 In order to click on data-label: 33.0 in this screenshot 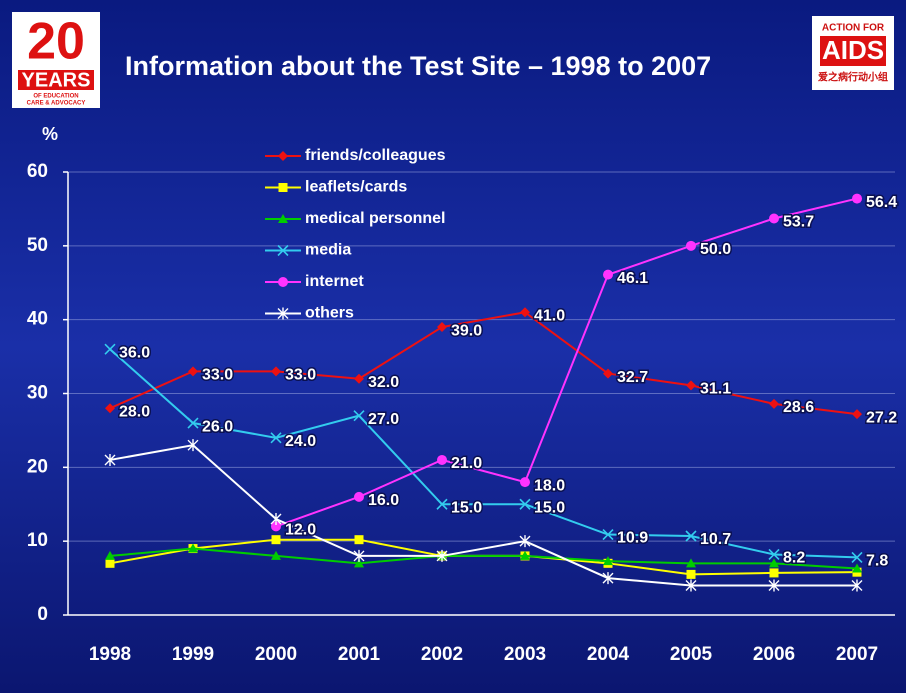, I will do `click(300, 375)`.